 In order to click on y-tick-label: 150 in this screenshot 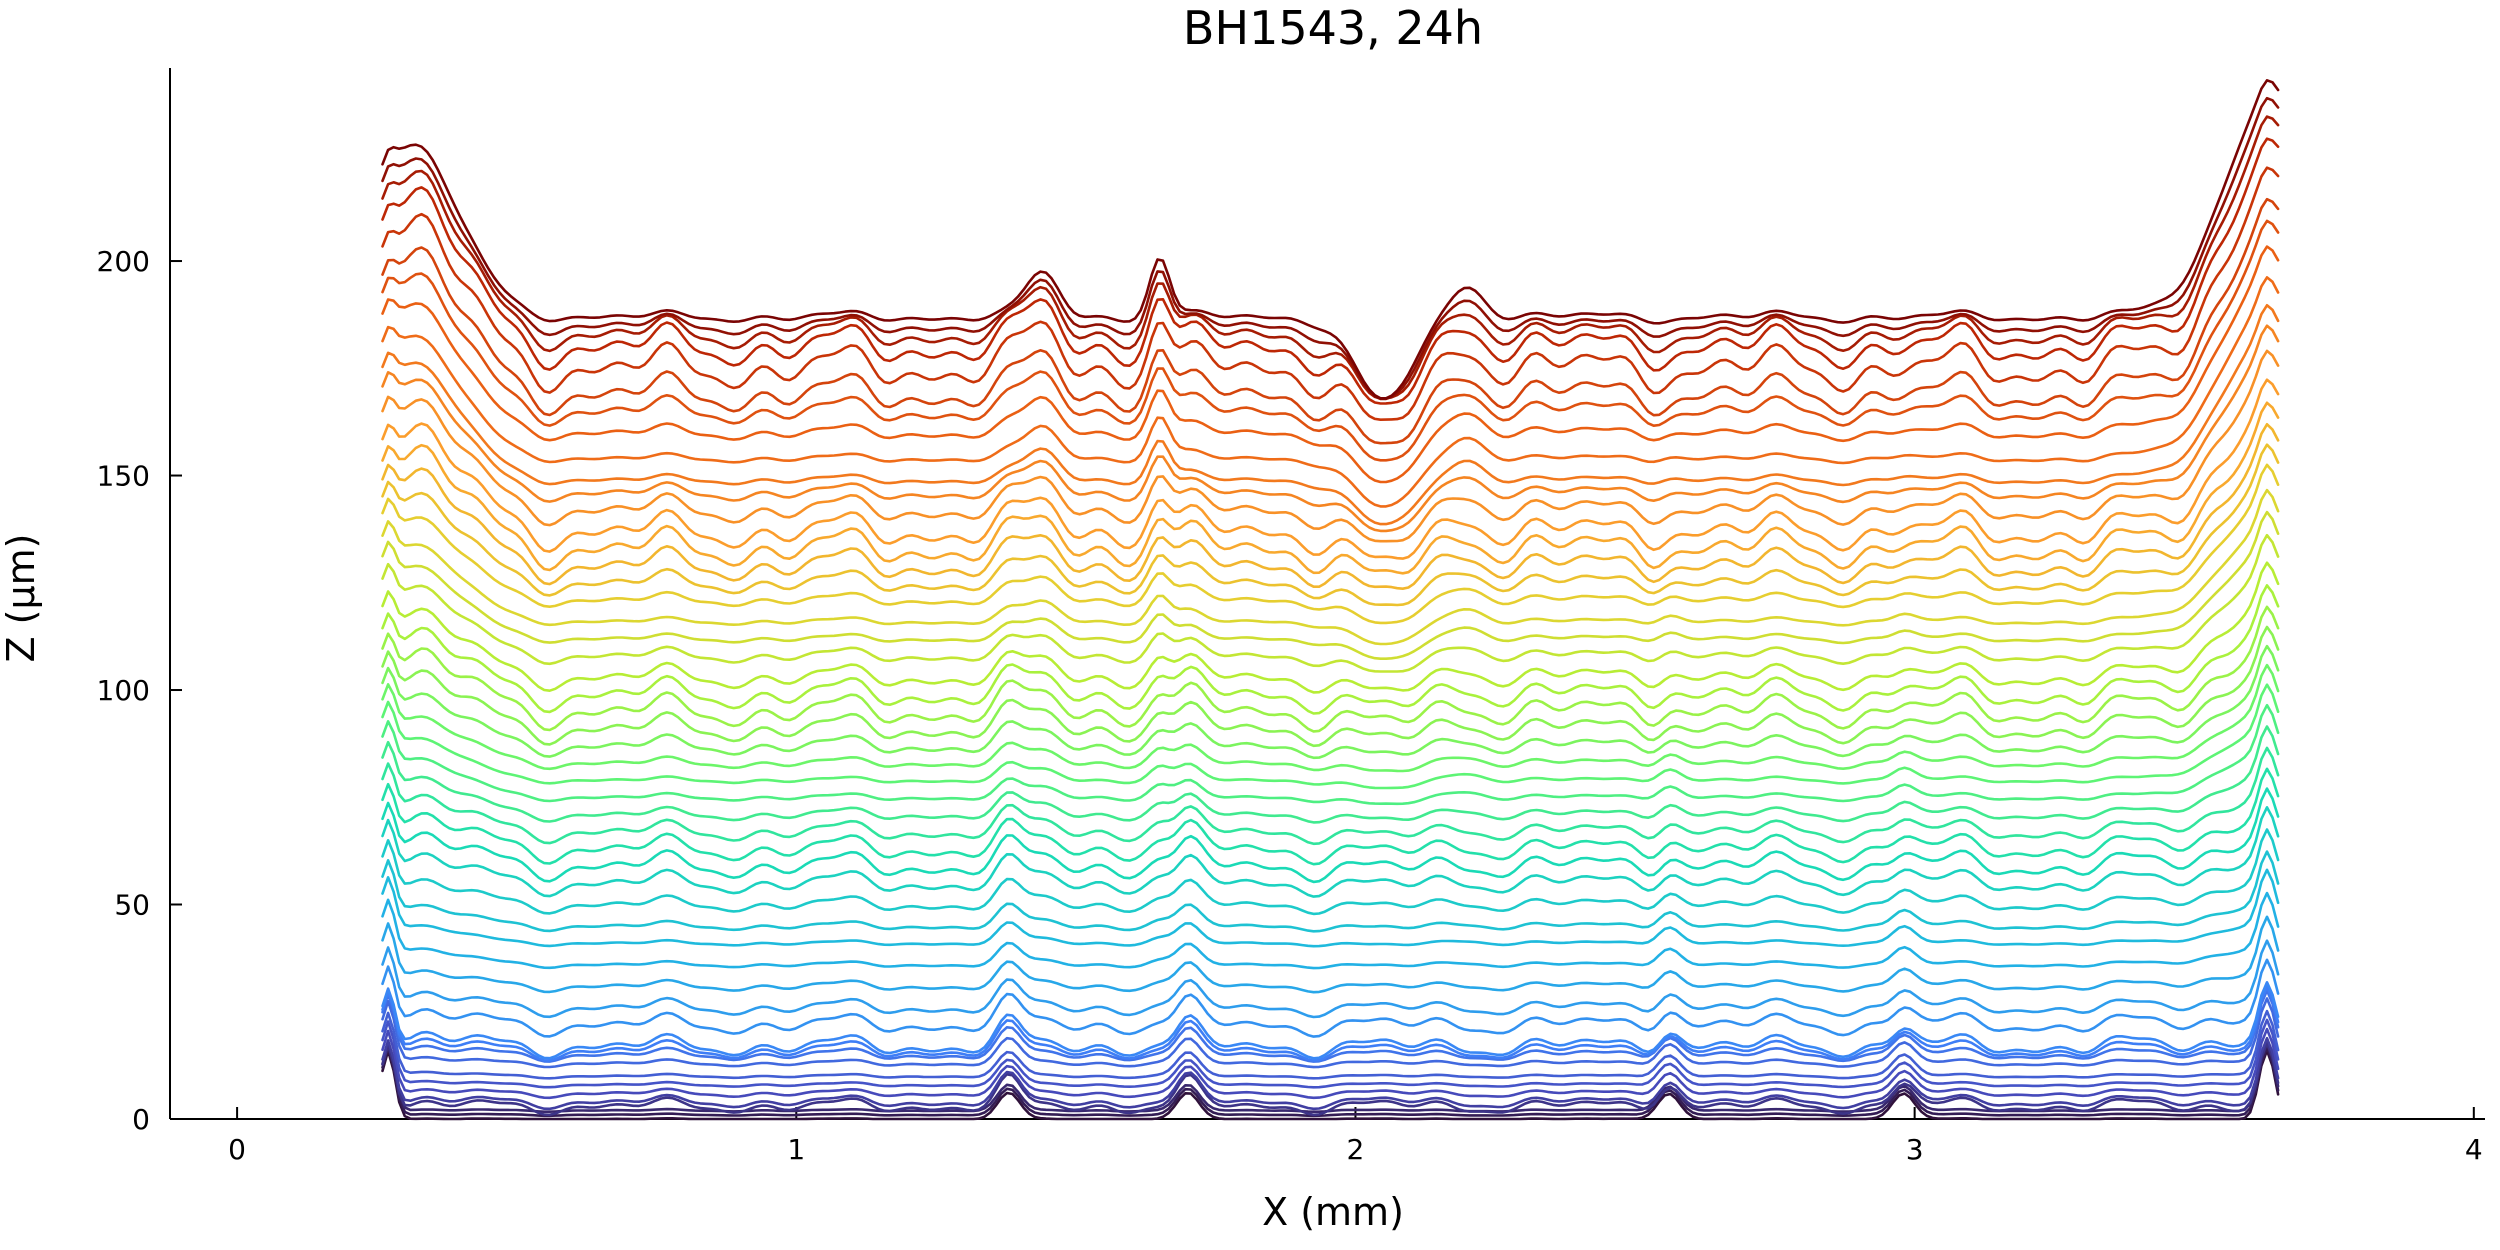, I will do `click(123, 476)`.